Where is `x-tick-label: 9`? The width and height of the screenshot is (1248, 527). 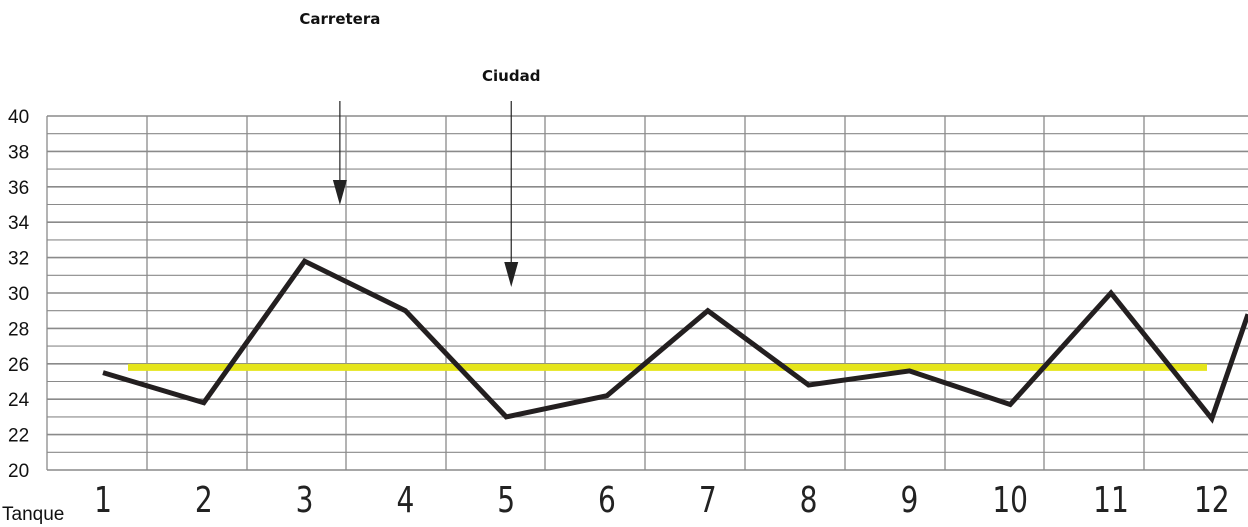
x-tick-label: 9 is located at coordinates (909, 500).